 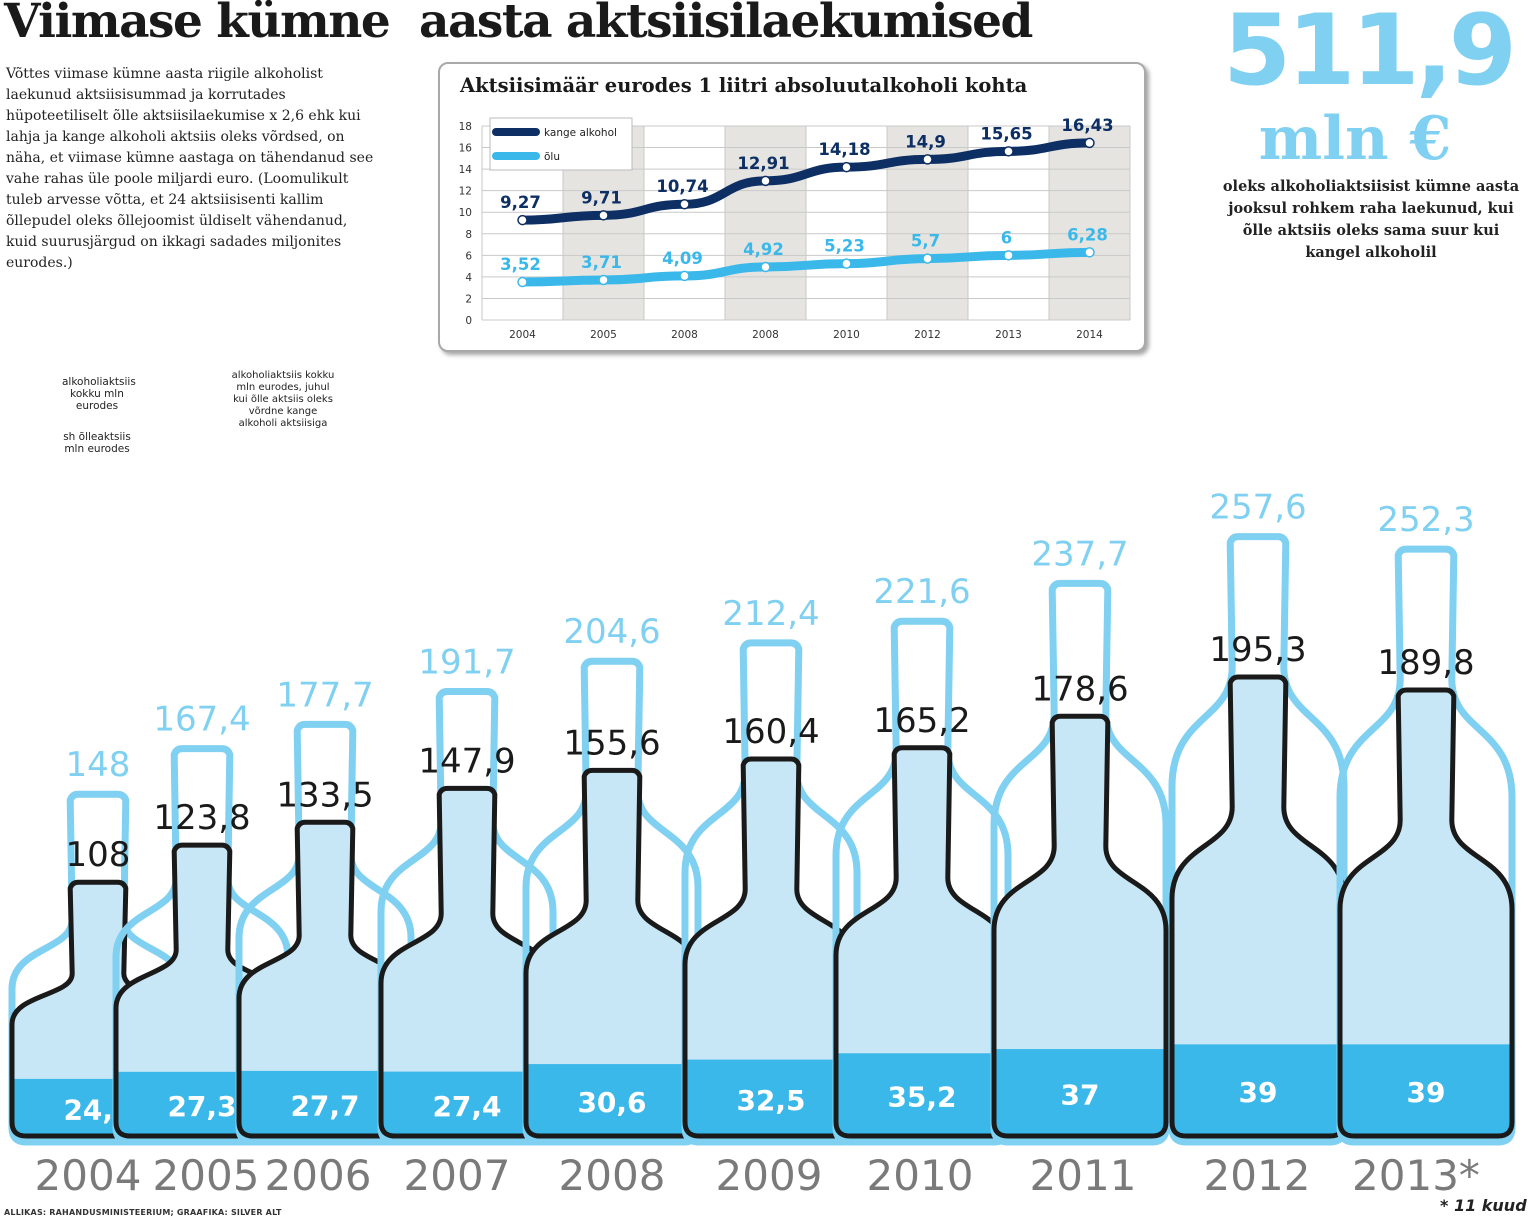 What do you see at coordinates (601, 262) in the screenshot?
I see `data-label: 3,71` at bounding box center [601, 262].